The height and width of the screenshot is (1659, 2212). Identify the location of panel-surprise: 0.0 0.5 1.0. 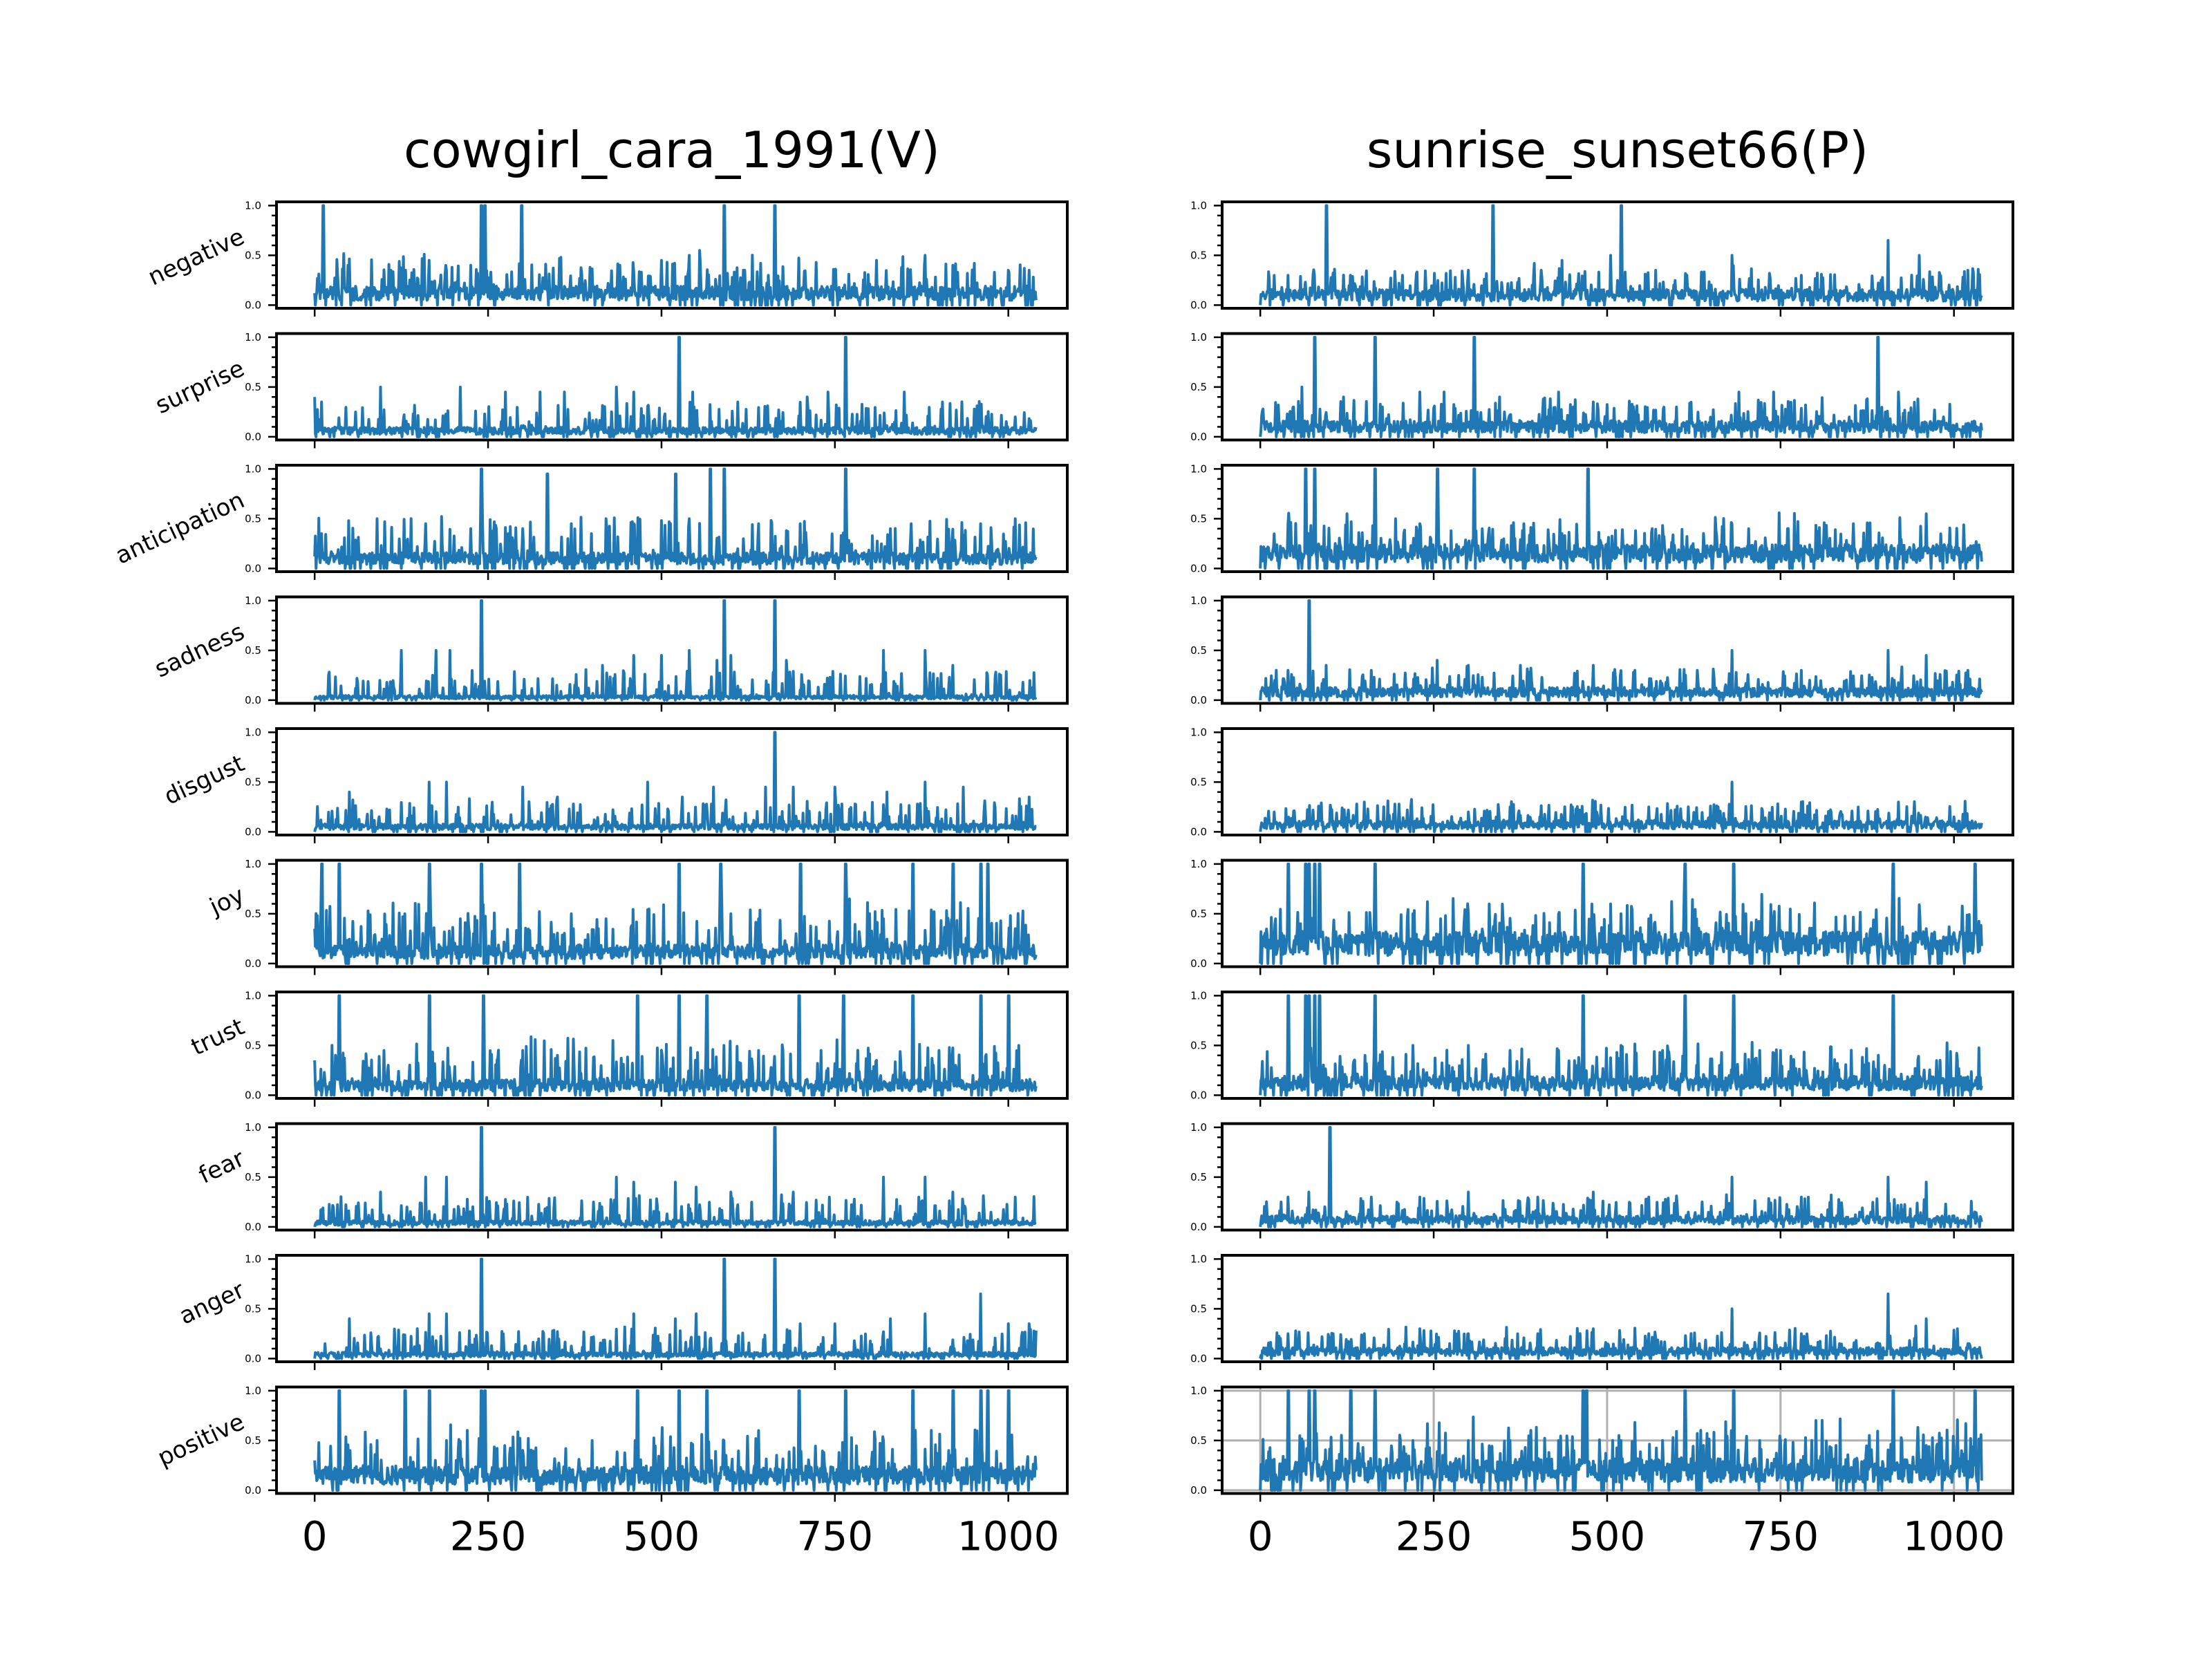
(1602, 390).